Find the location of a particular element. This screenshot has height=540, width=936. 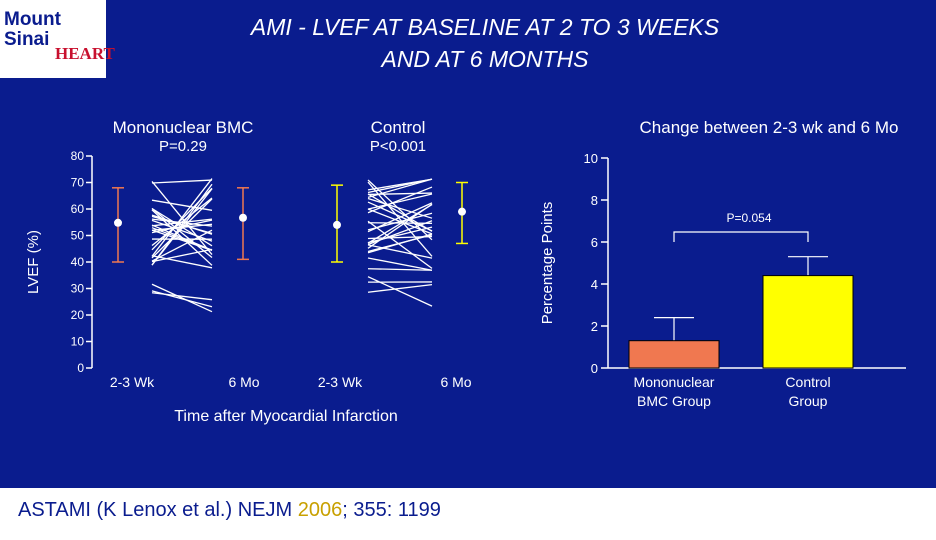

bar-y-tick-label: 2 is located at coordinates (594, 326).